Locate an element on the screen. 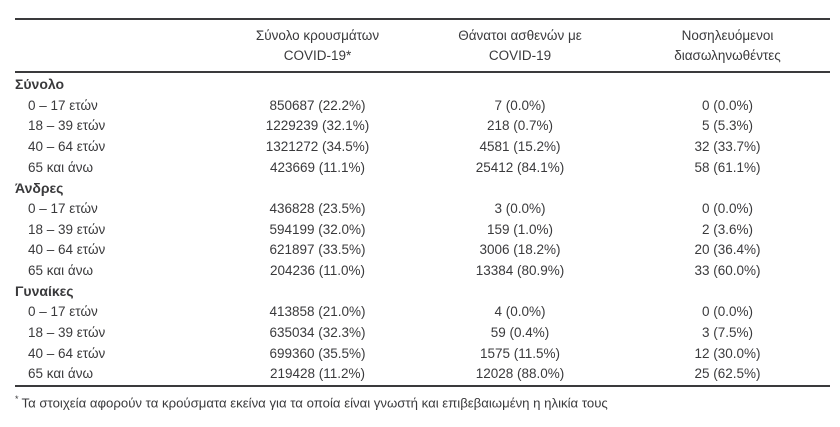 This screenshot has width=840, height=427. cases-value: 219428 (11.2%) is located at coordinates (317, 374).